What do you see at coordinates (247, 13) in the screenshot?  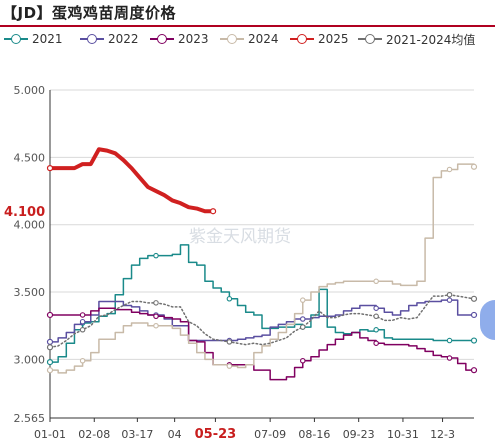 I see `title-bar: 【JD】蛋鸡鸡苗周度价格` at bounding box center [247, 13].